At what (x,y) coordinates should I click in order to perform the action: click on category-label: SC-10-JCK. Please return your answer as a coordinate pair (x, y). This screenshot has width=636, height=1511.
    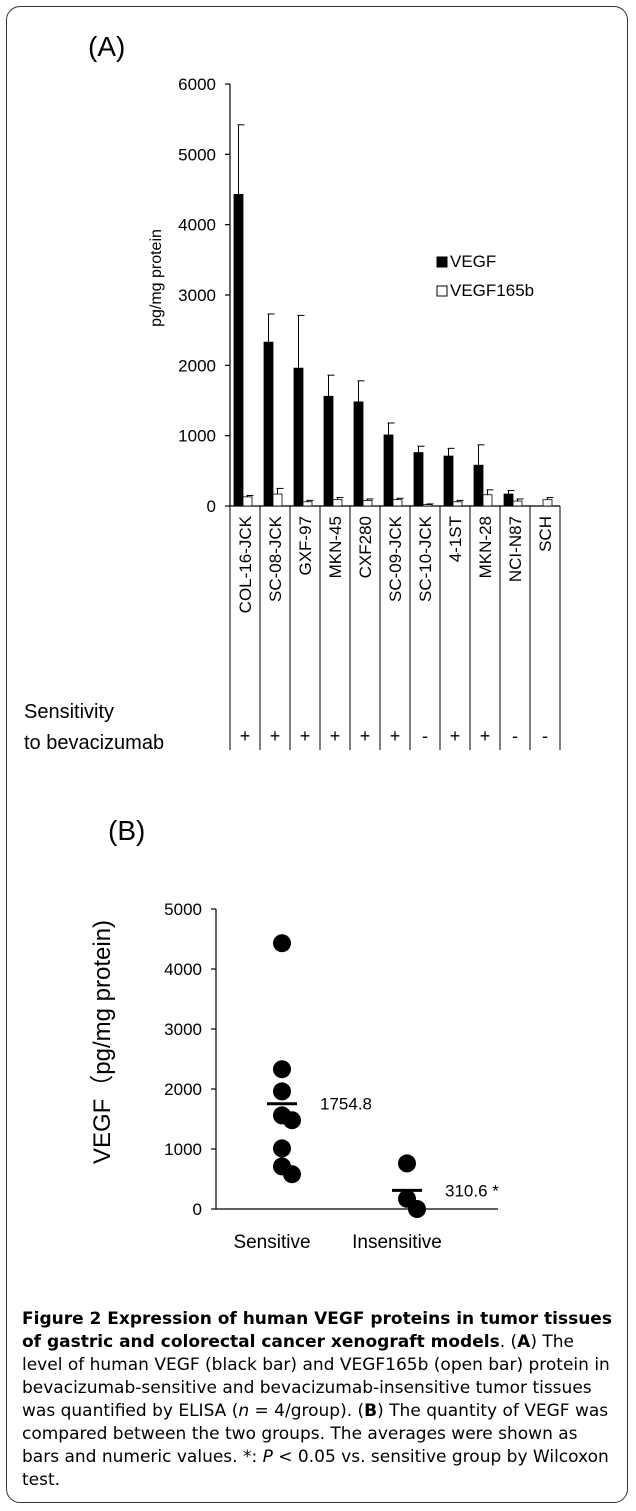
    Looking at the image, I should click on (425, 558).